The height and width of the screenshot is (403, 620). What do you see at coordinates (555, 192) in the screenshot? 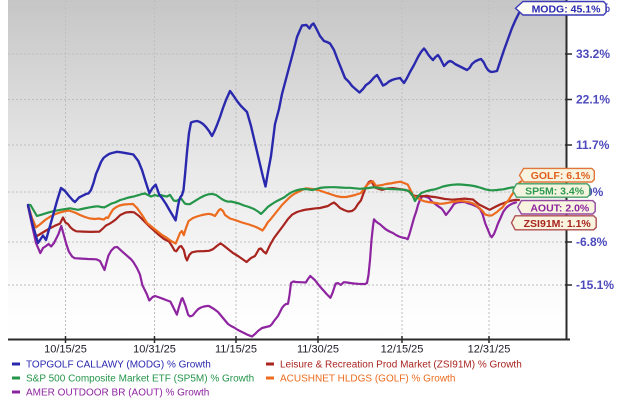
I see `svg-text: SP5M: 3.4%` at bounding box center [555, 192].